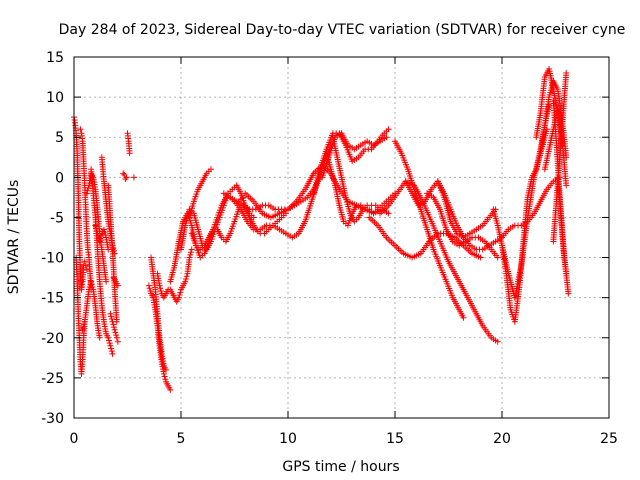  I want to click on x-tick-label: 15, so click(395, 439).